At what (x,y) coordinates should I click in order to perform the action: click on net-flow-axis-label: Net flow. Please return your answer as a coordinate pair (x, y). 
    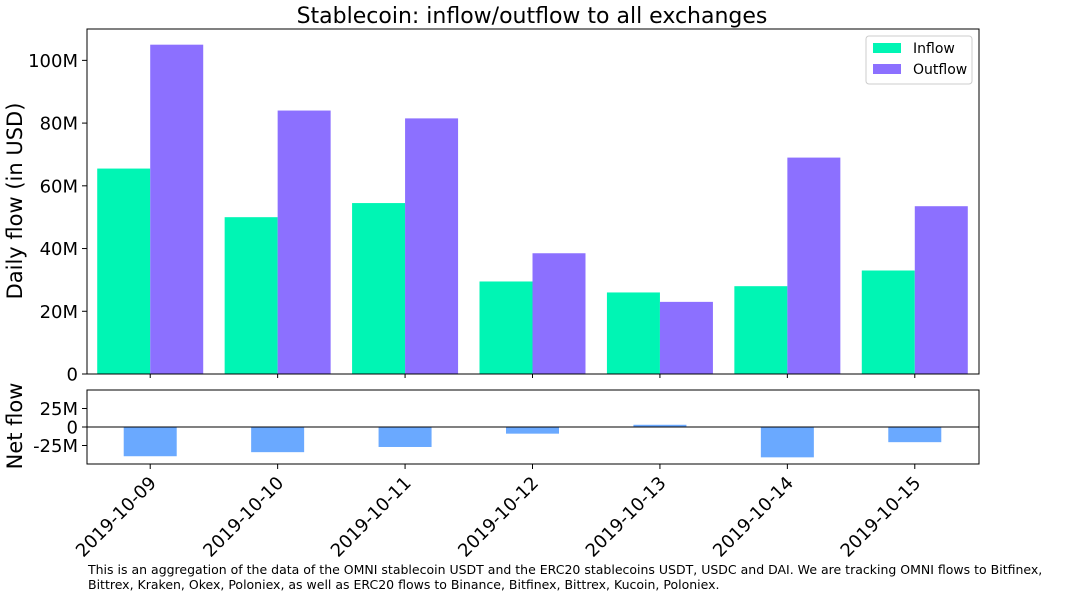
    Looking at the image, I should click on (15, 426).